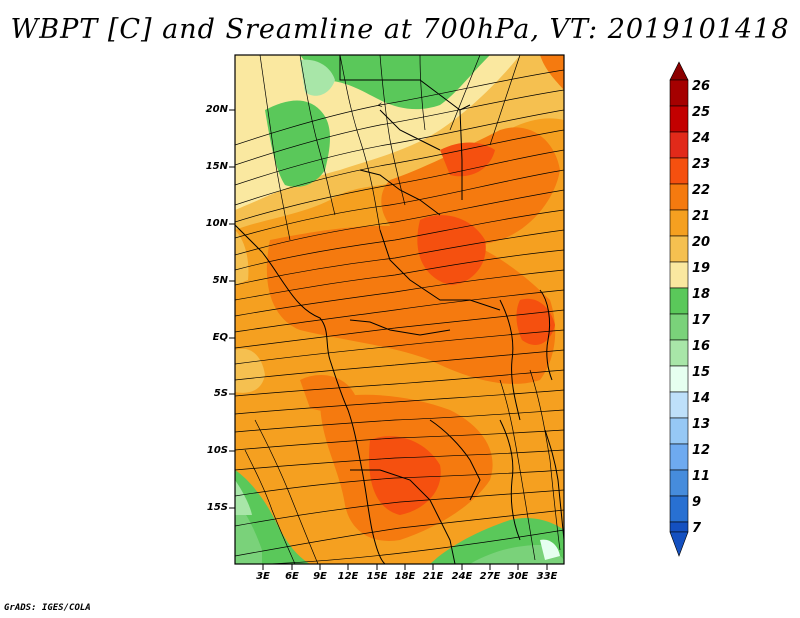 The height and width of the screenshot is (618, 800). I want to click on colorbar-label-9: 9, so click(697, 502).